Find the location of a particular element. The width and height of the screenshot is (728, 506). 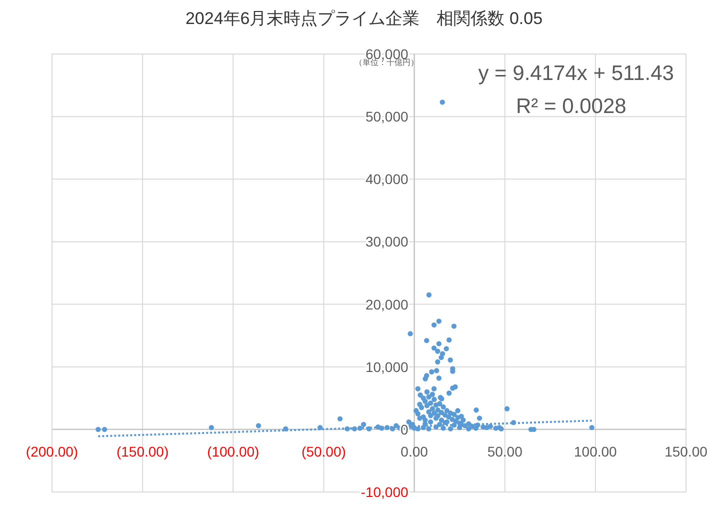

annotation: R² = 0.0028 is located at coordinates (571, 106).